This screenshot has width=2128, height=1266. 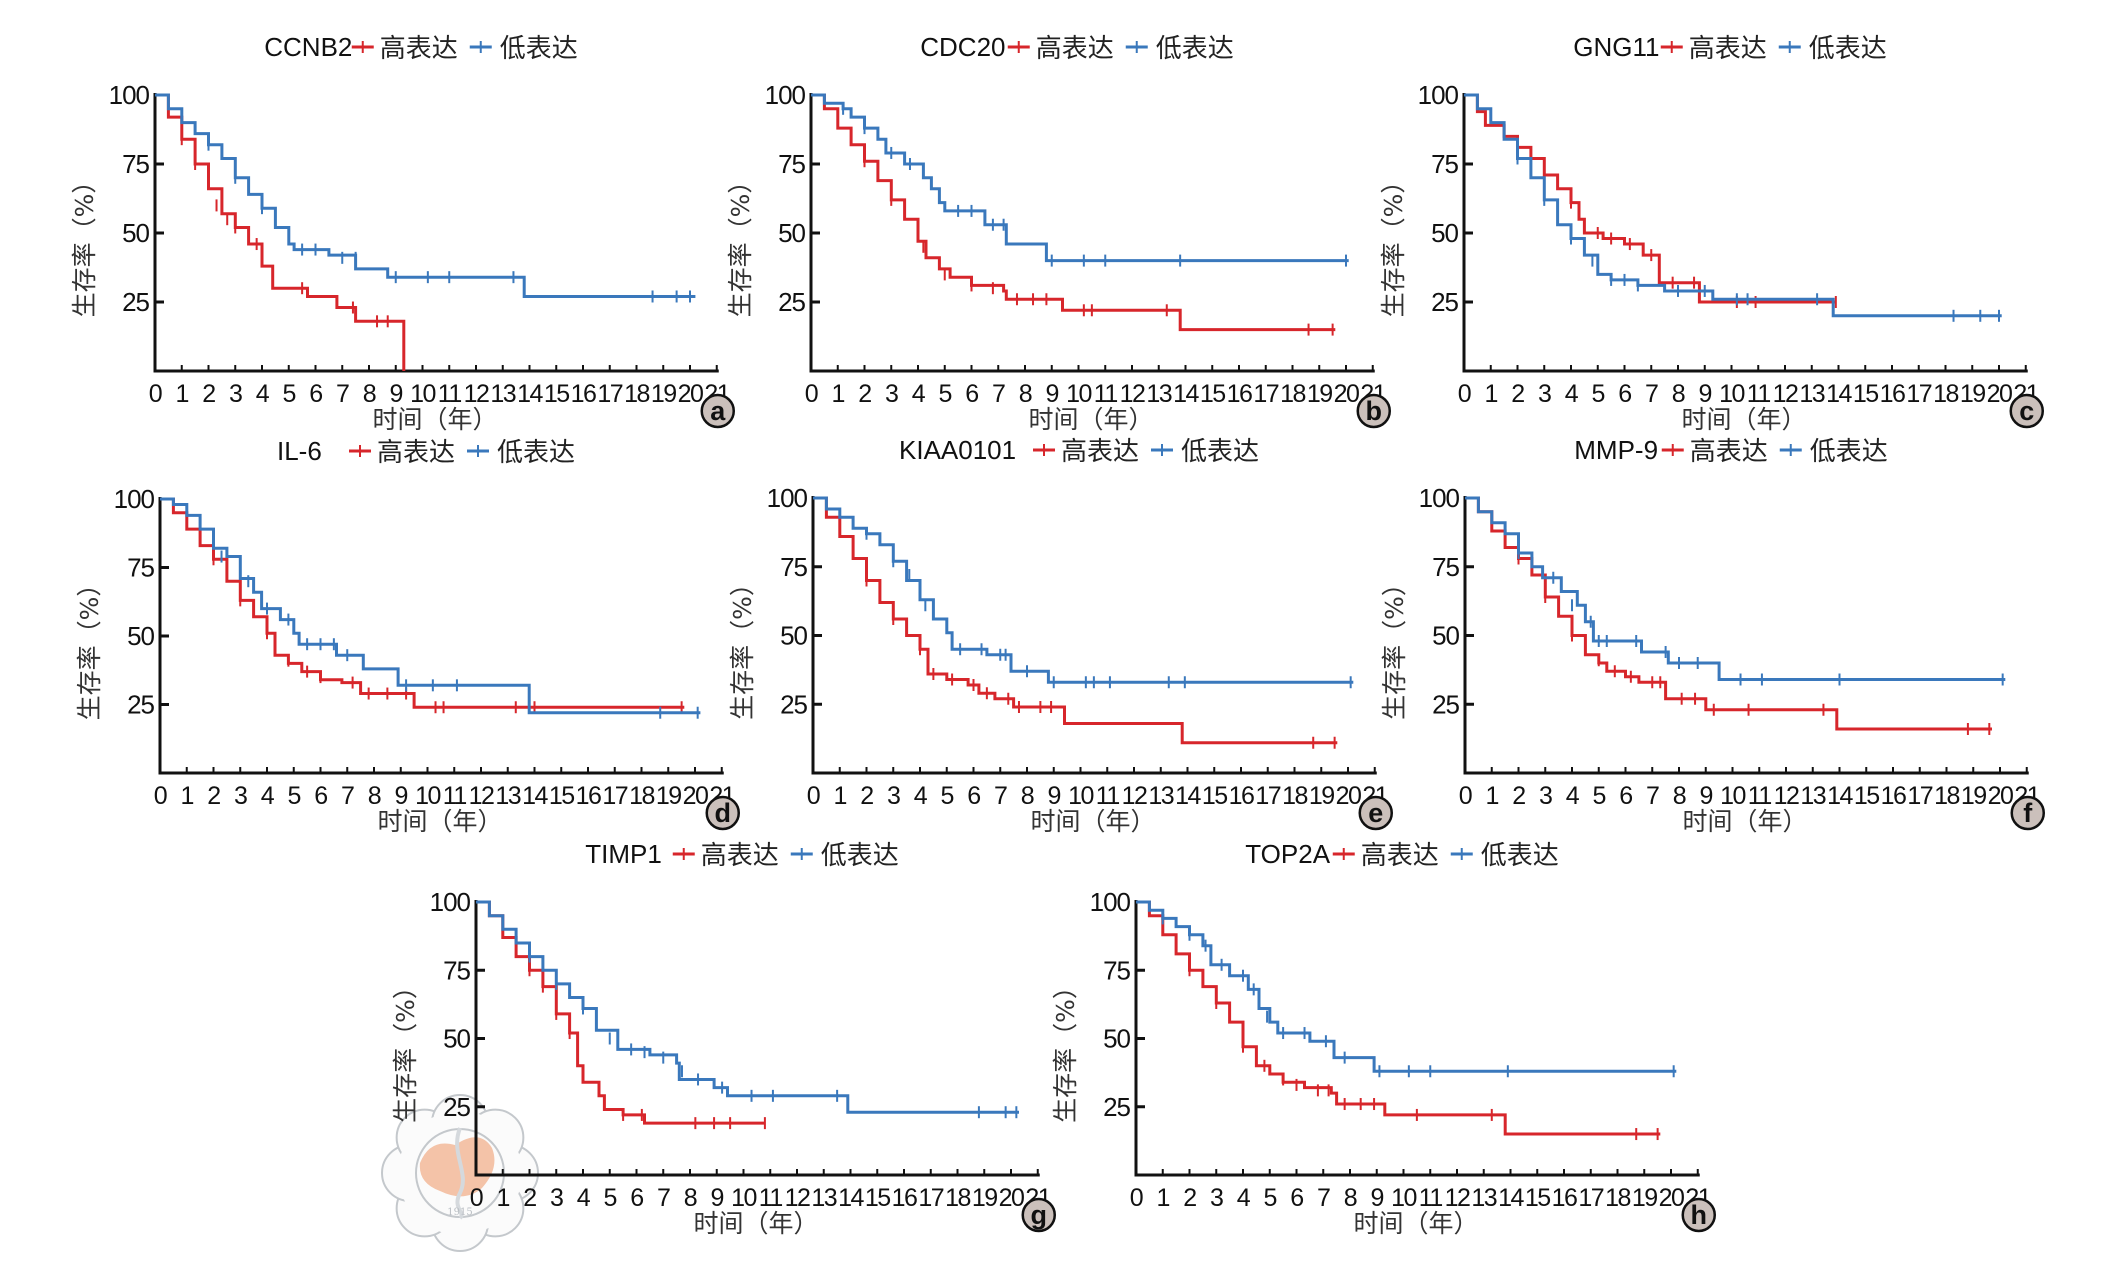 I want to click on legend: KIAA0101 高表达 低表达, so click(x=1079, y=451).